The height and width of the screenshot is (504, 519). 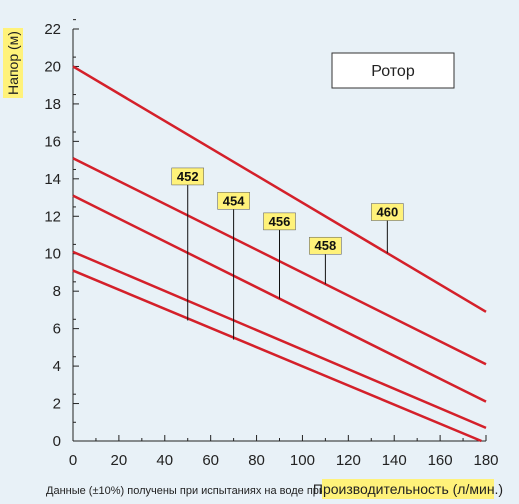 I want to click on x-tick-label: 100, so click(x=302, y=460).